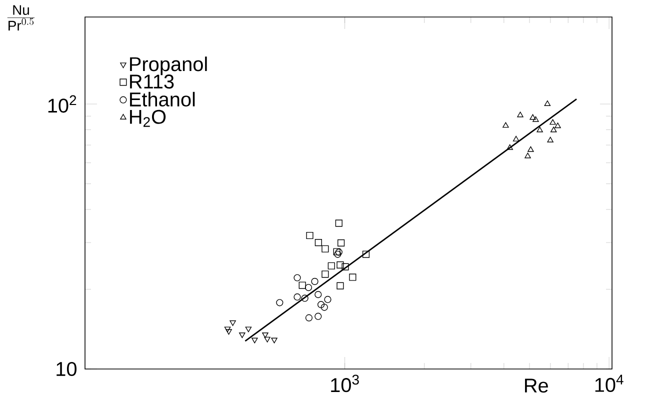 The image size is (648, 405). I want to click on legend-label: R113, so click(152, 81).